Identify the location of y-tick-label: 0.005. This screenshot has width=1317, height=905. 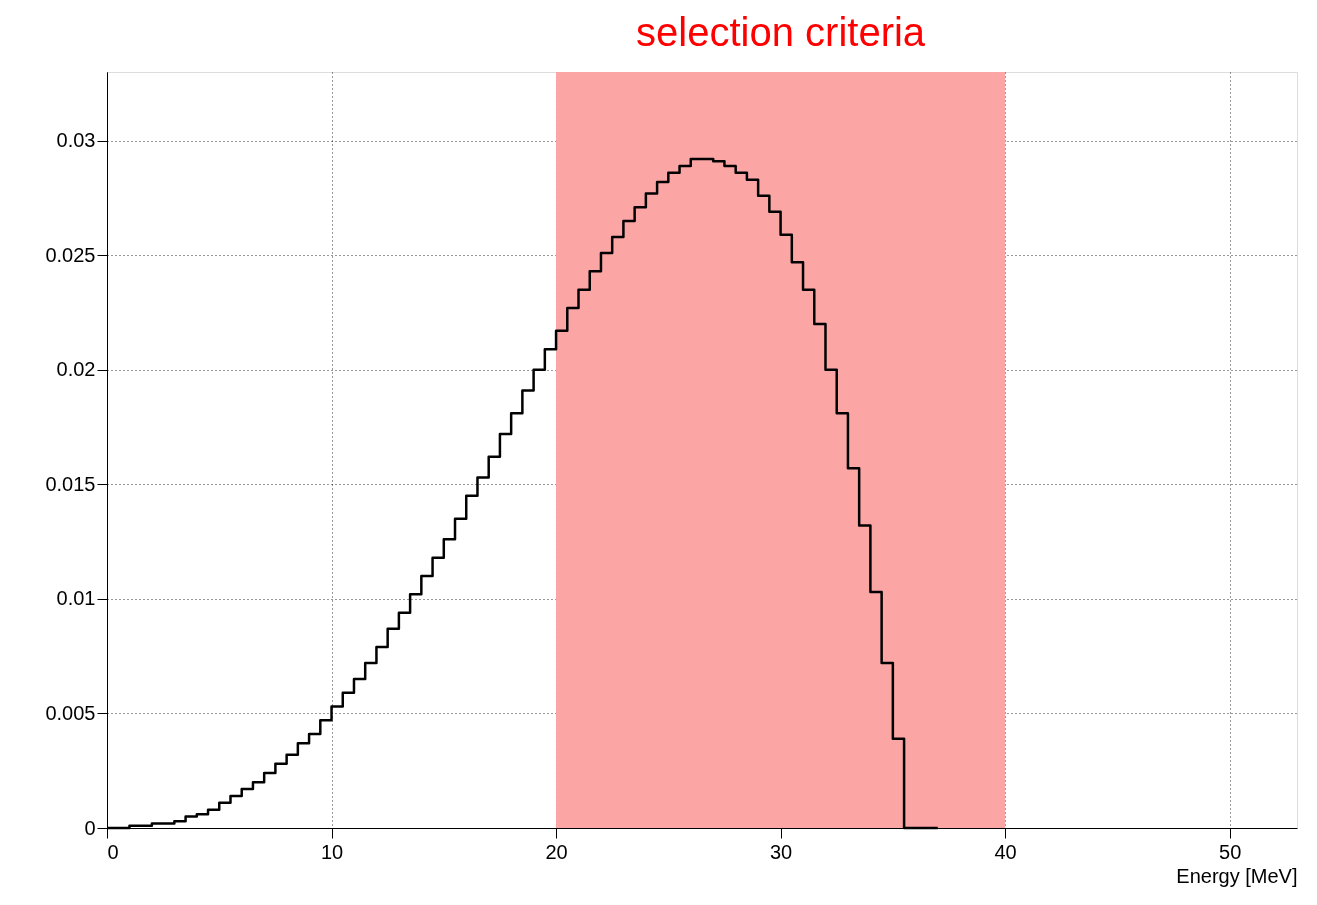
(70, 712).